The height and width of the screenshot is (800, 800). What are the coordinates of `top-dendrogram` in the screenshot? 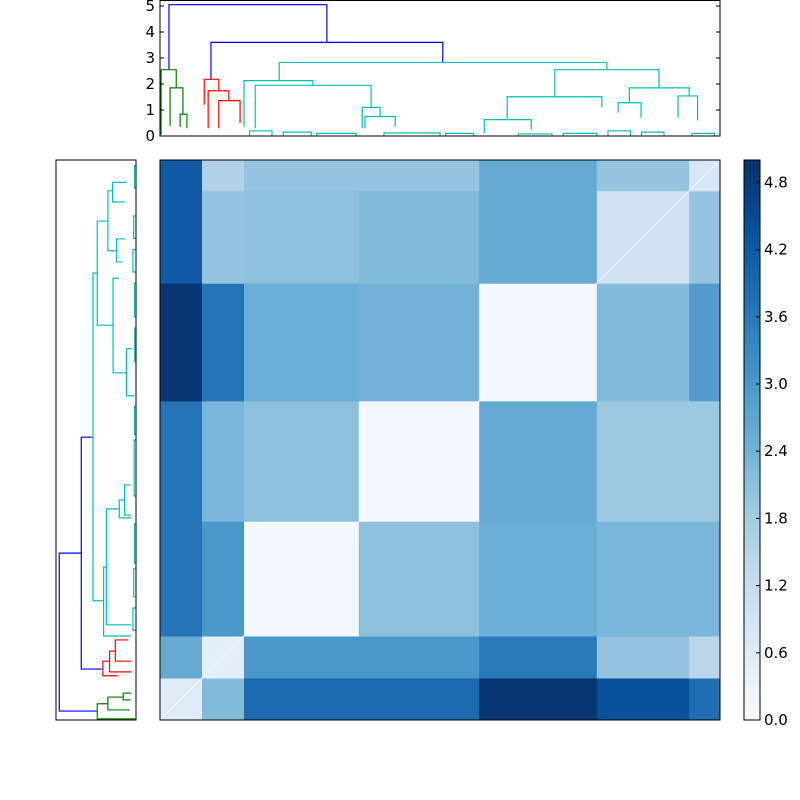 It's located at (437, 70).